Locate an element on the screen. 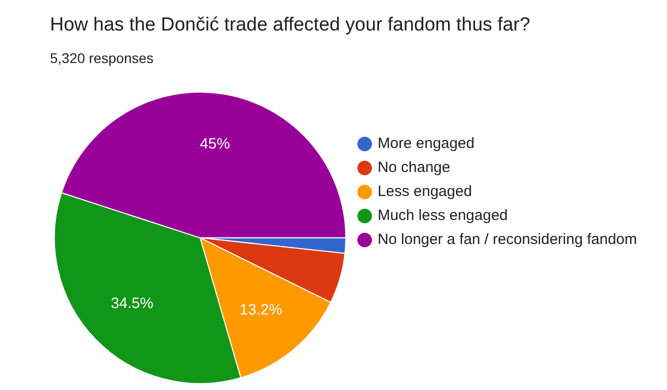 This screenshot has width=667, height=390. data-label: 45% is located at coordinates (215, 143).